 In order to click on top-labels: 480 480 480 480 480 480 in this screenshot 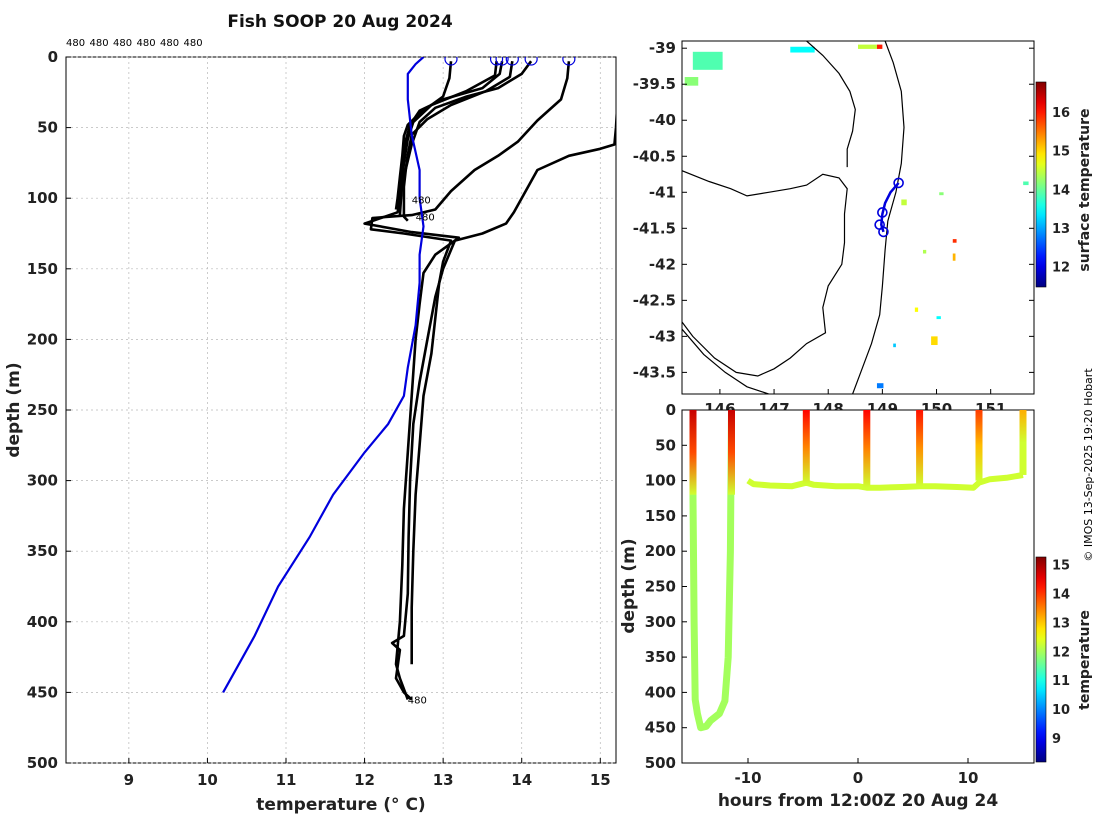, I will do `click(134, 43)`.